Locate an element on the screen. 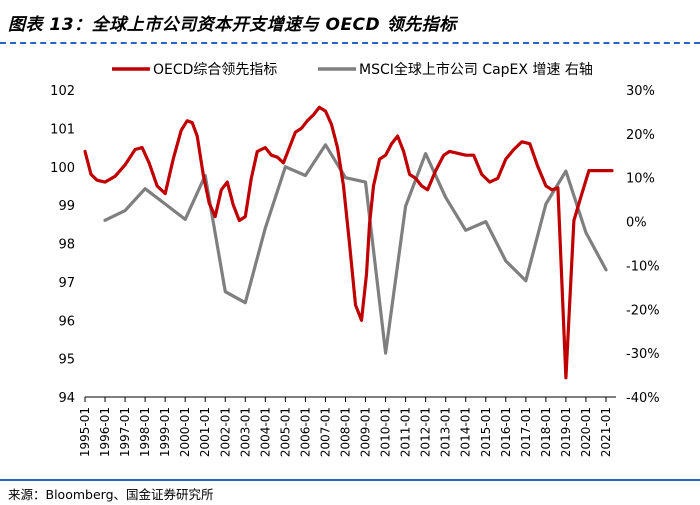 This screenshot has width=700, height=505. x-tick-label: 2001-01 is located at coordinates (205, 432).